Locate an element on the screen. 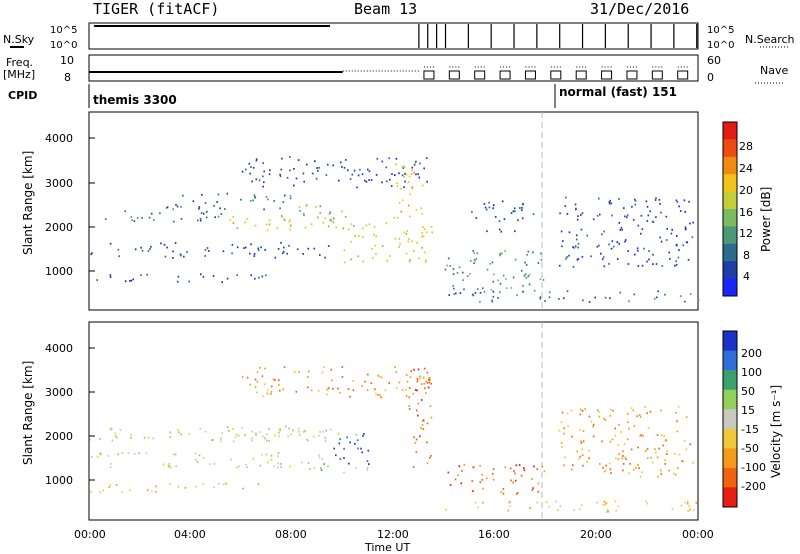  date-title: 31/Dec/2016 is located at coordinates (639, 9).